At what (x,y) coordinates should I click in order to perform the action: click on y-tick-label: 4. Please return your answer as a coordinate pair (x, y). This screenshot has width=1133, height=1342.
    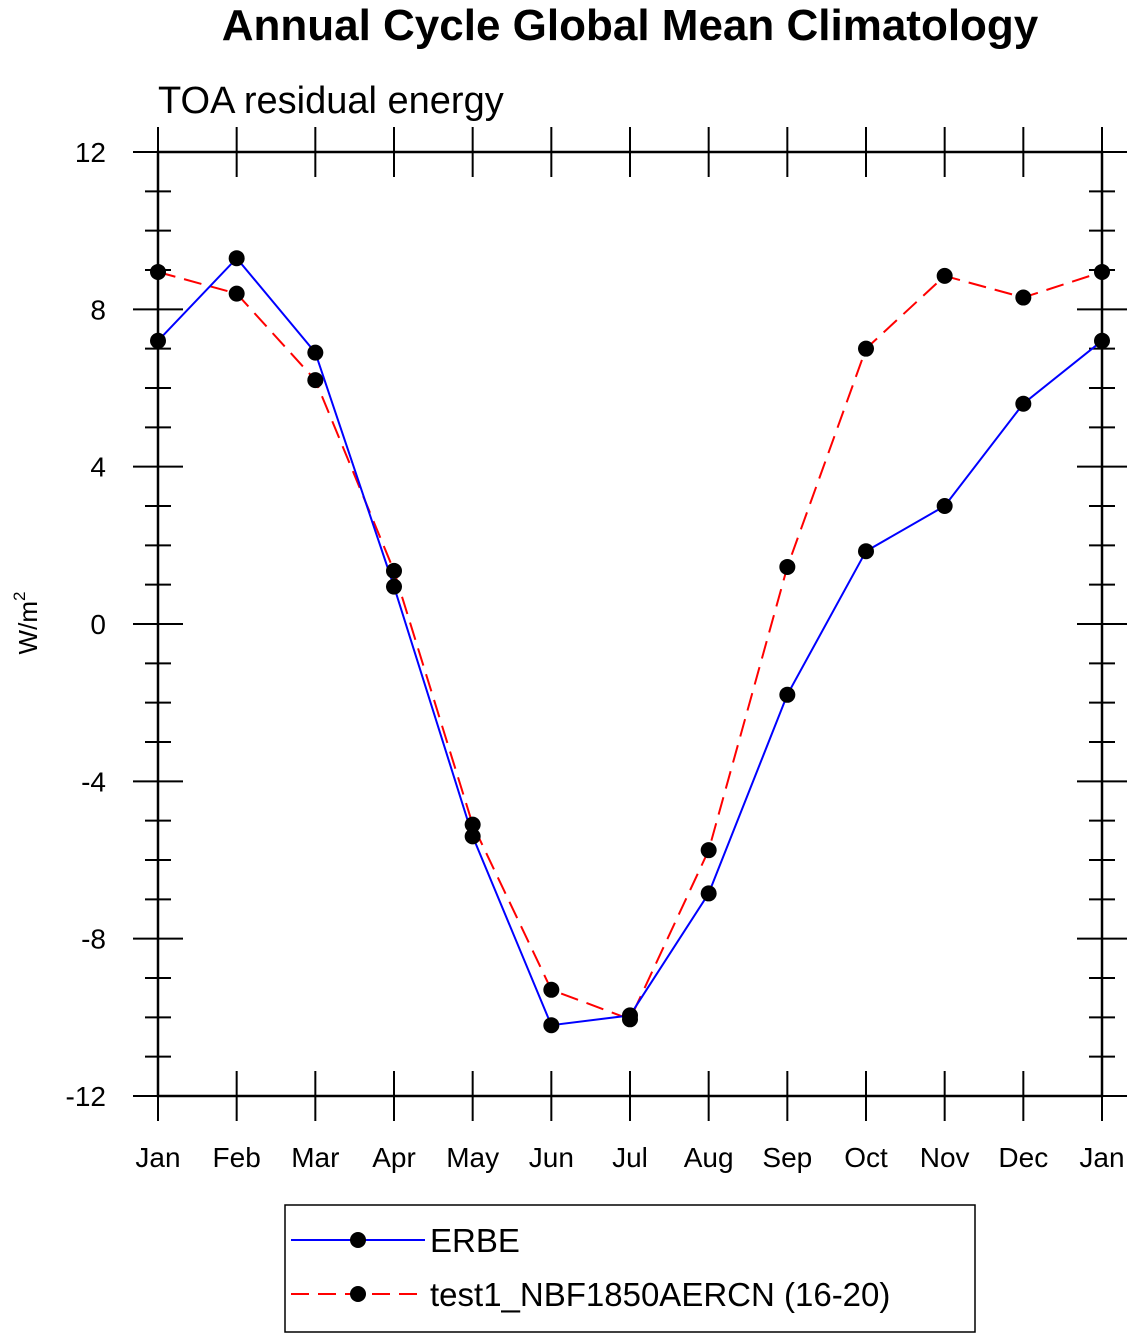
    Looking at the image, I should click on (98, 467).